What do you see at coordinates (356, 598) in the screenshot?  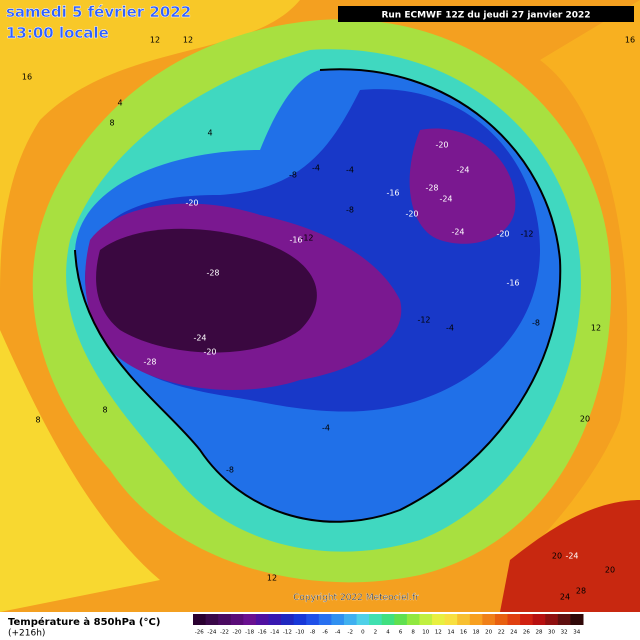 I see `copyright: Copyright 2022 Meteociel.fr` at bounding box center [356, 598].